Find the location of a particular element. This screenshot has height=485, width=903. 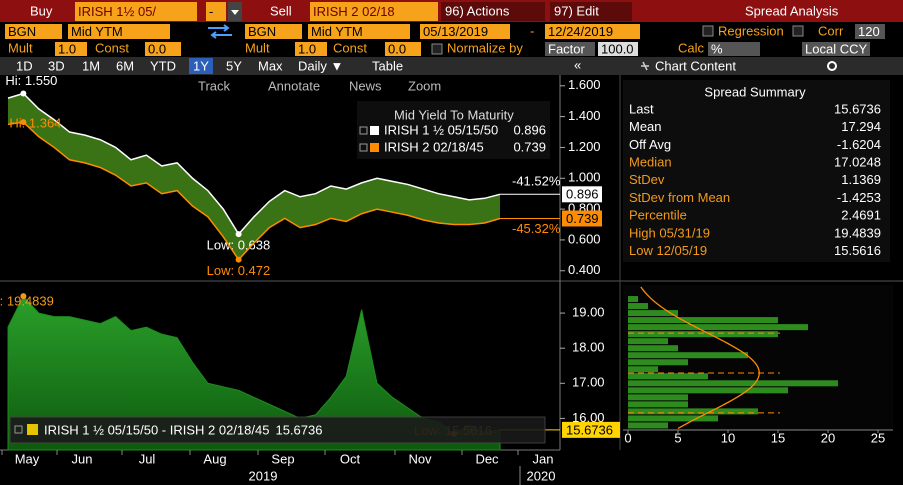

edit-label: 97) Edit is located at coordinates (576, 10).